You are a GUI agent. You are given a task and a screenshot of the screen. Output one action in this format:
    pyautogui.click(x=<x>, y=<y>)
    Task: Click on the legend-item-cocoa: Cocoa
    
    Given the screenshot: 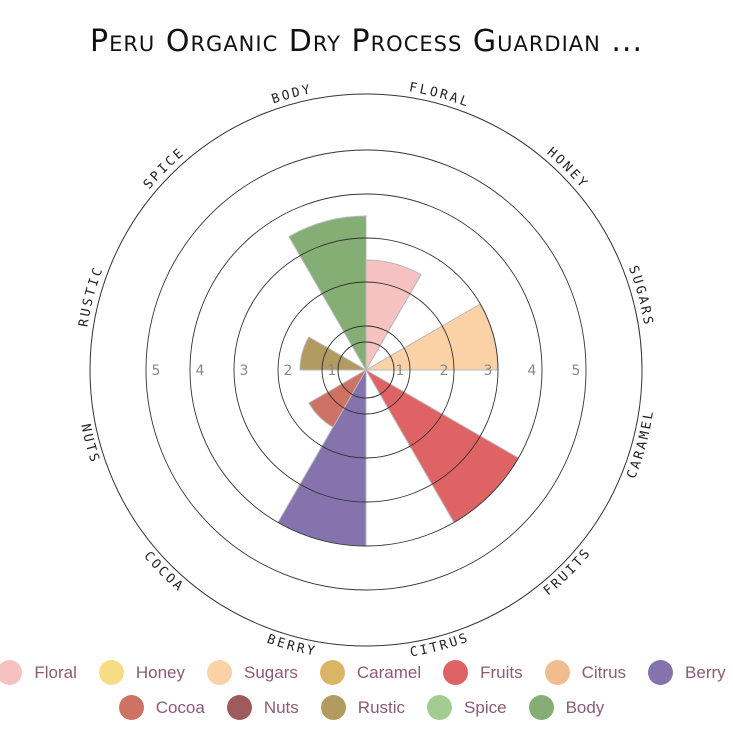 What is the action you would take?
    pyautogui.click(x=166, y=707)
    